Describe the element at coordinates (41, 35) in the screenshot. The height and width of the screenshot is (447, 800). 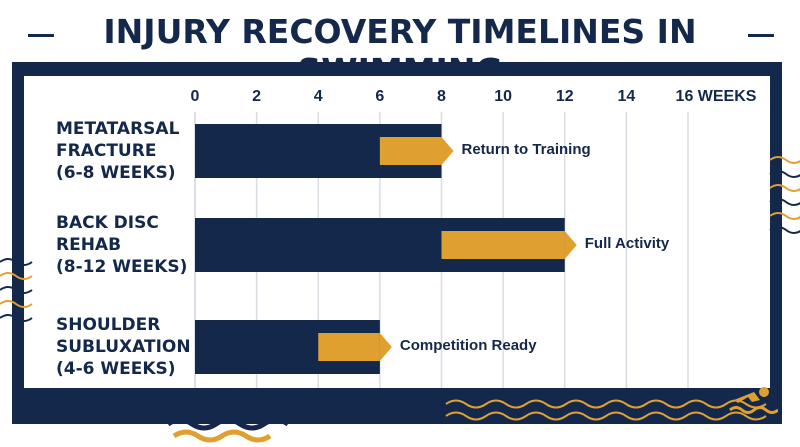
I see `title-rule-left` at that location.